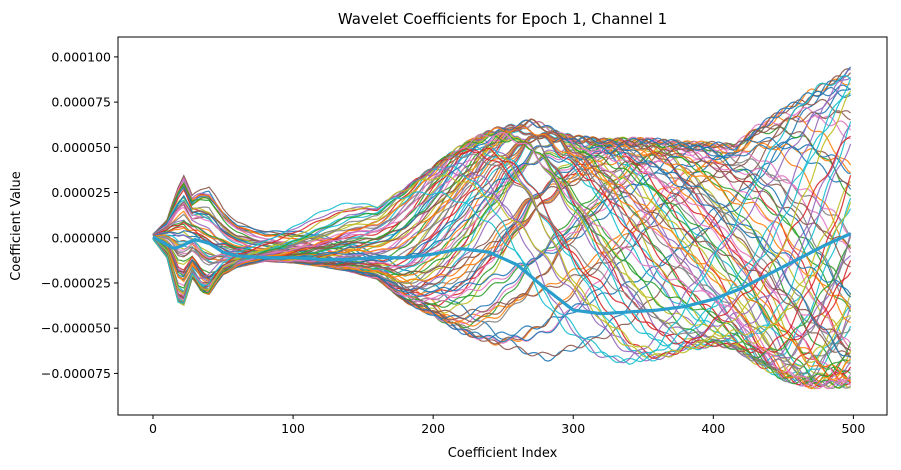 The image size is (901, 470). Describe the element at coordinates (503, 453) in the screenshot. I see `x-axis-title: Coefficient Index` at that location.